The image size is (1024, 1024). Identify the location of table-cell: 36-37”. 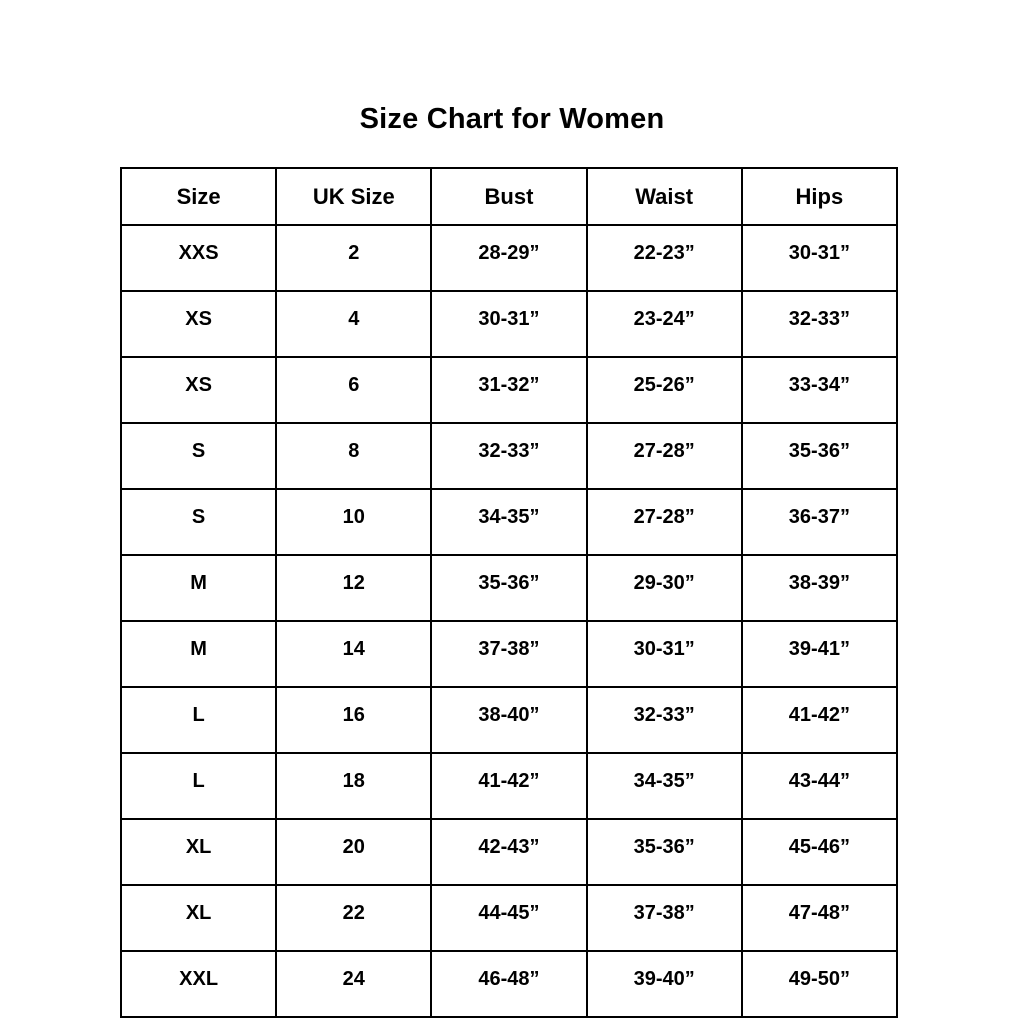
(819, 522).